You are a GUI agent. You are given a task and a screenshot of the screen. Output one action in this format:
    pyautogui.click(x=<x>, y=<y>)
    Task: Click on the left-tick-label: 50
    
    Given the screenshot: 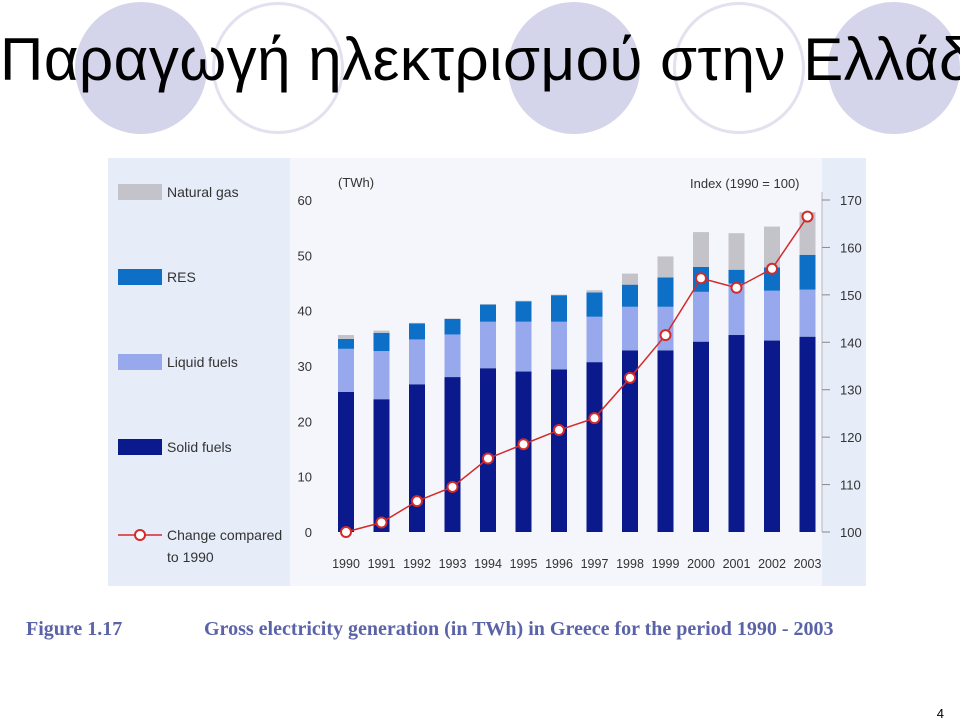 What is the action you would take?
    pyautogui.click(x=305, y=255)
    